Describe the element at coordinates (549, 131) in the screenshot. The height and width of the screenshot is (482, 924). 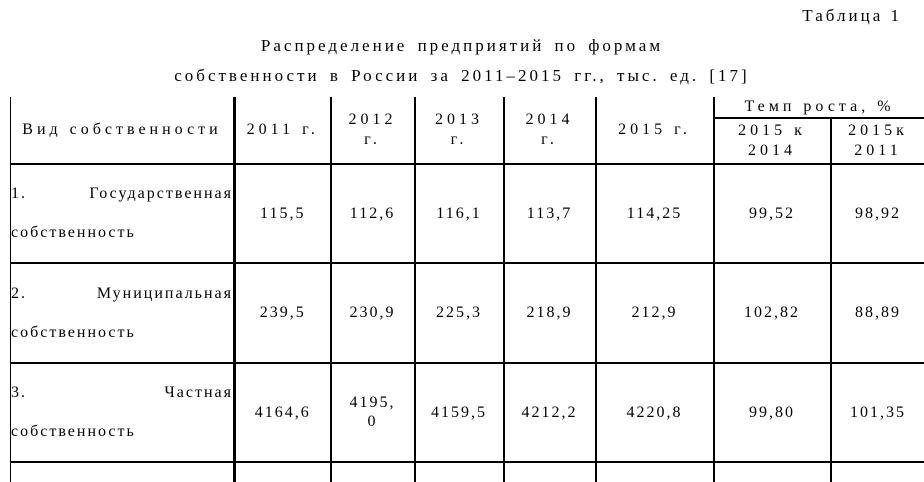
I see `header-cell-2014: 2014 г.` at that location.